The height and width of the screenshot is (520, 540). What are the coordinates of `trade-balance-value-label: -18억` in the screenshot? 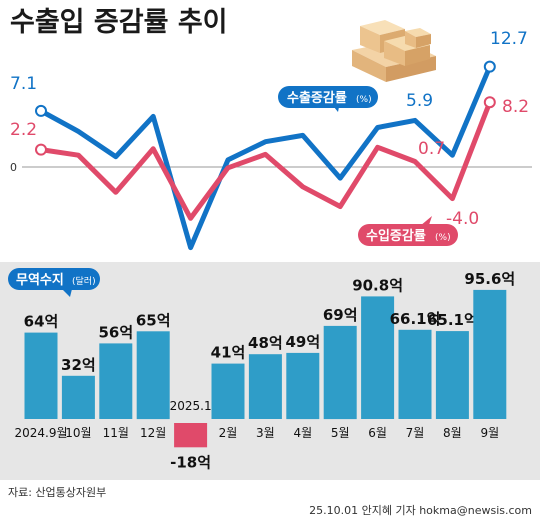 It's located at (190, 462).